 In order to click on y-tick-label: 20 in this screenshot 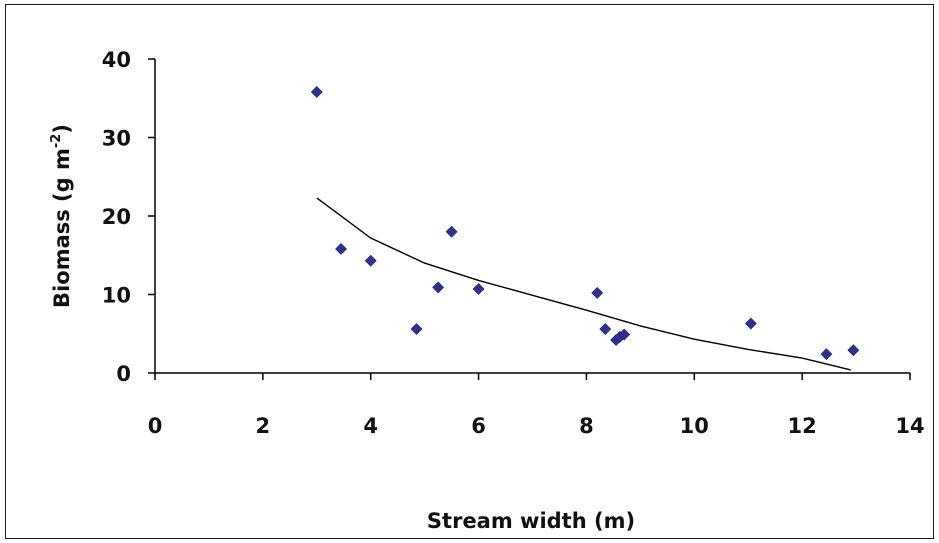, I will do `click(116, 217)`.